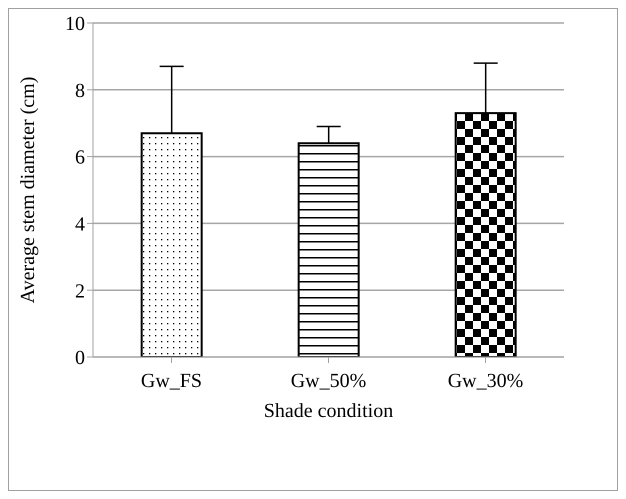 This screenshot has height=499, width=626. What do you see at coordinates (80, 225) in the screenshot?
I see `y-tick-label: 4` at bounding box center [80, 225].